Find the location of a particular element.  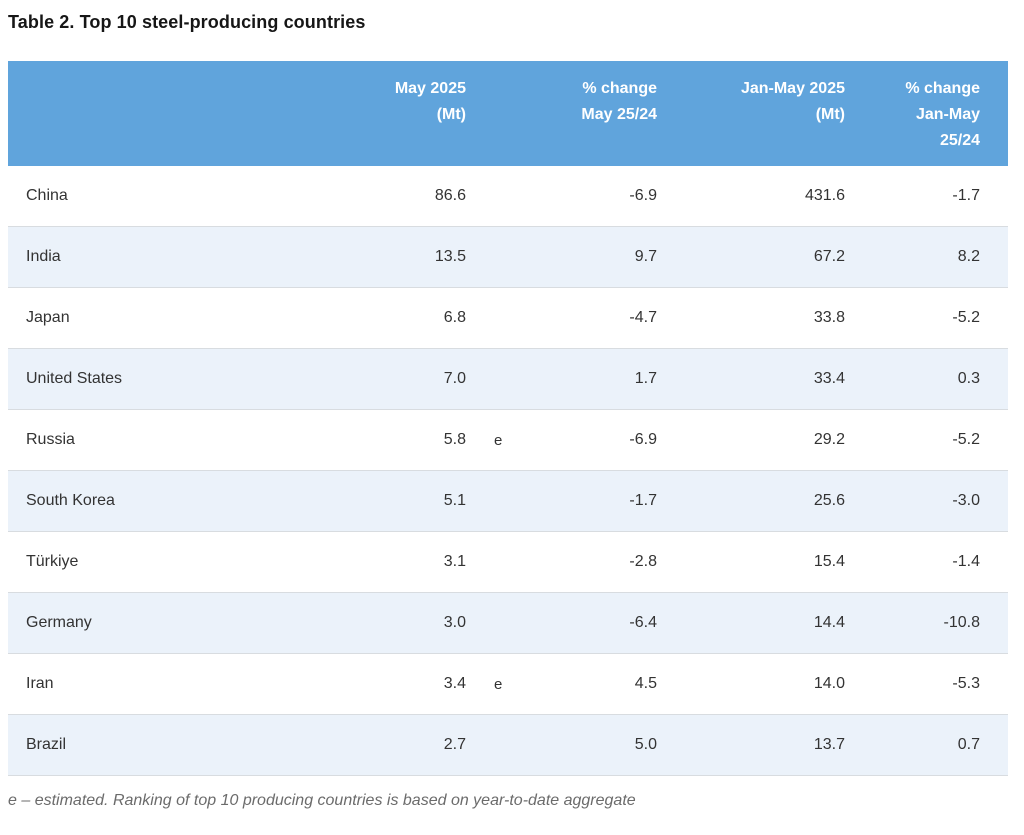

may-value-cell: 3.1 is located at coordinates (454, 561).